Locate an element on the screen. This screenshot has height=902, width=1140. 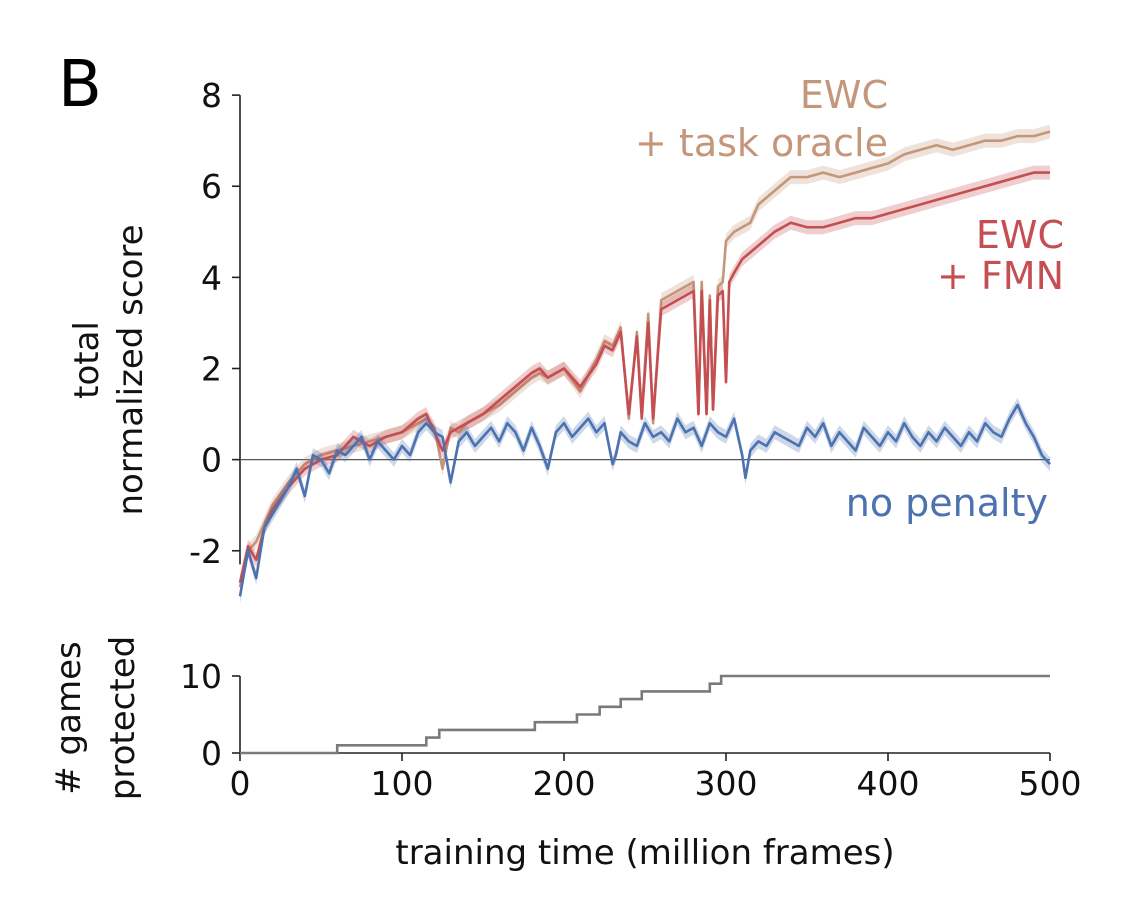
x-tick-label: 200 is located at coordinates (564, 783).